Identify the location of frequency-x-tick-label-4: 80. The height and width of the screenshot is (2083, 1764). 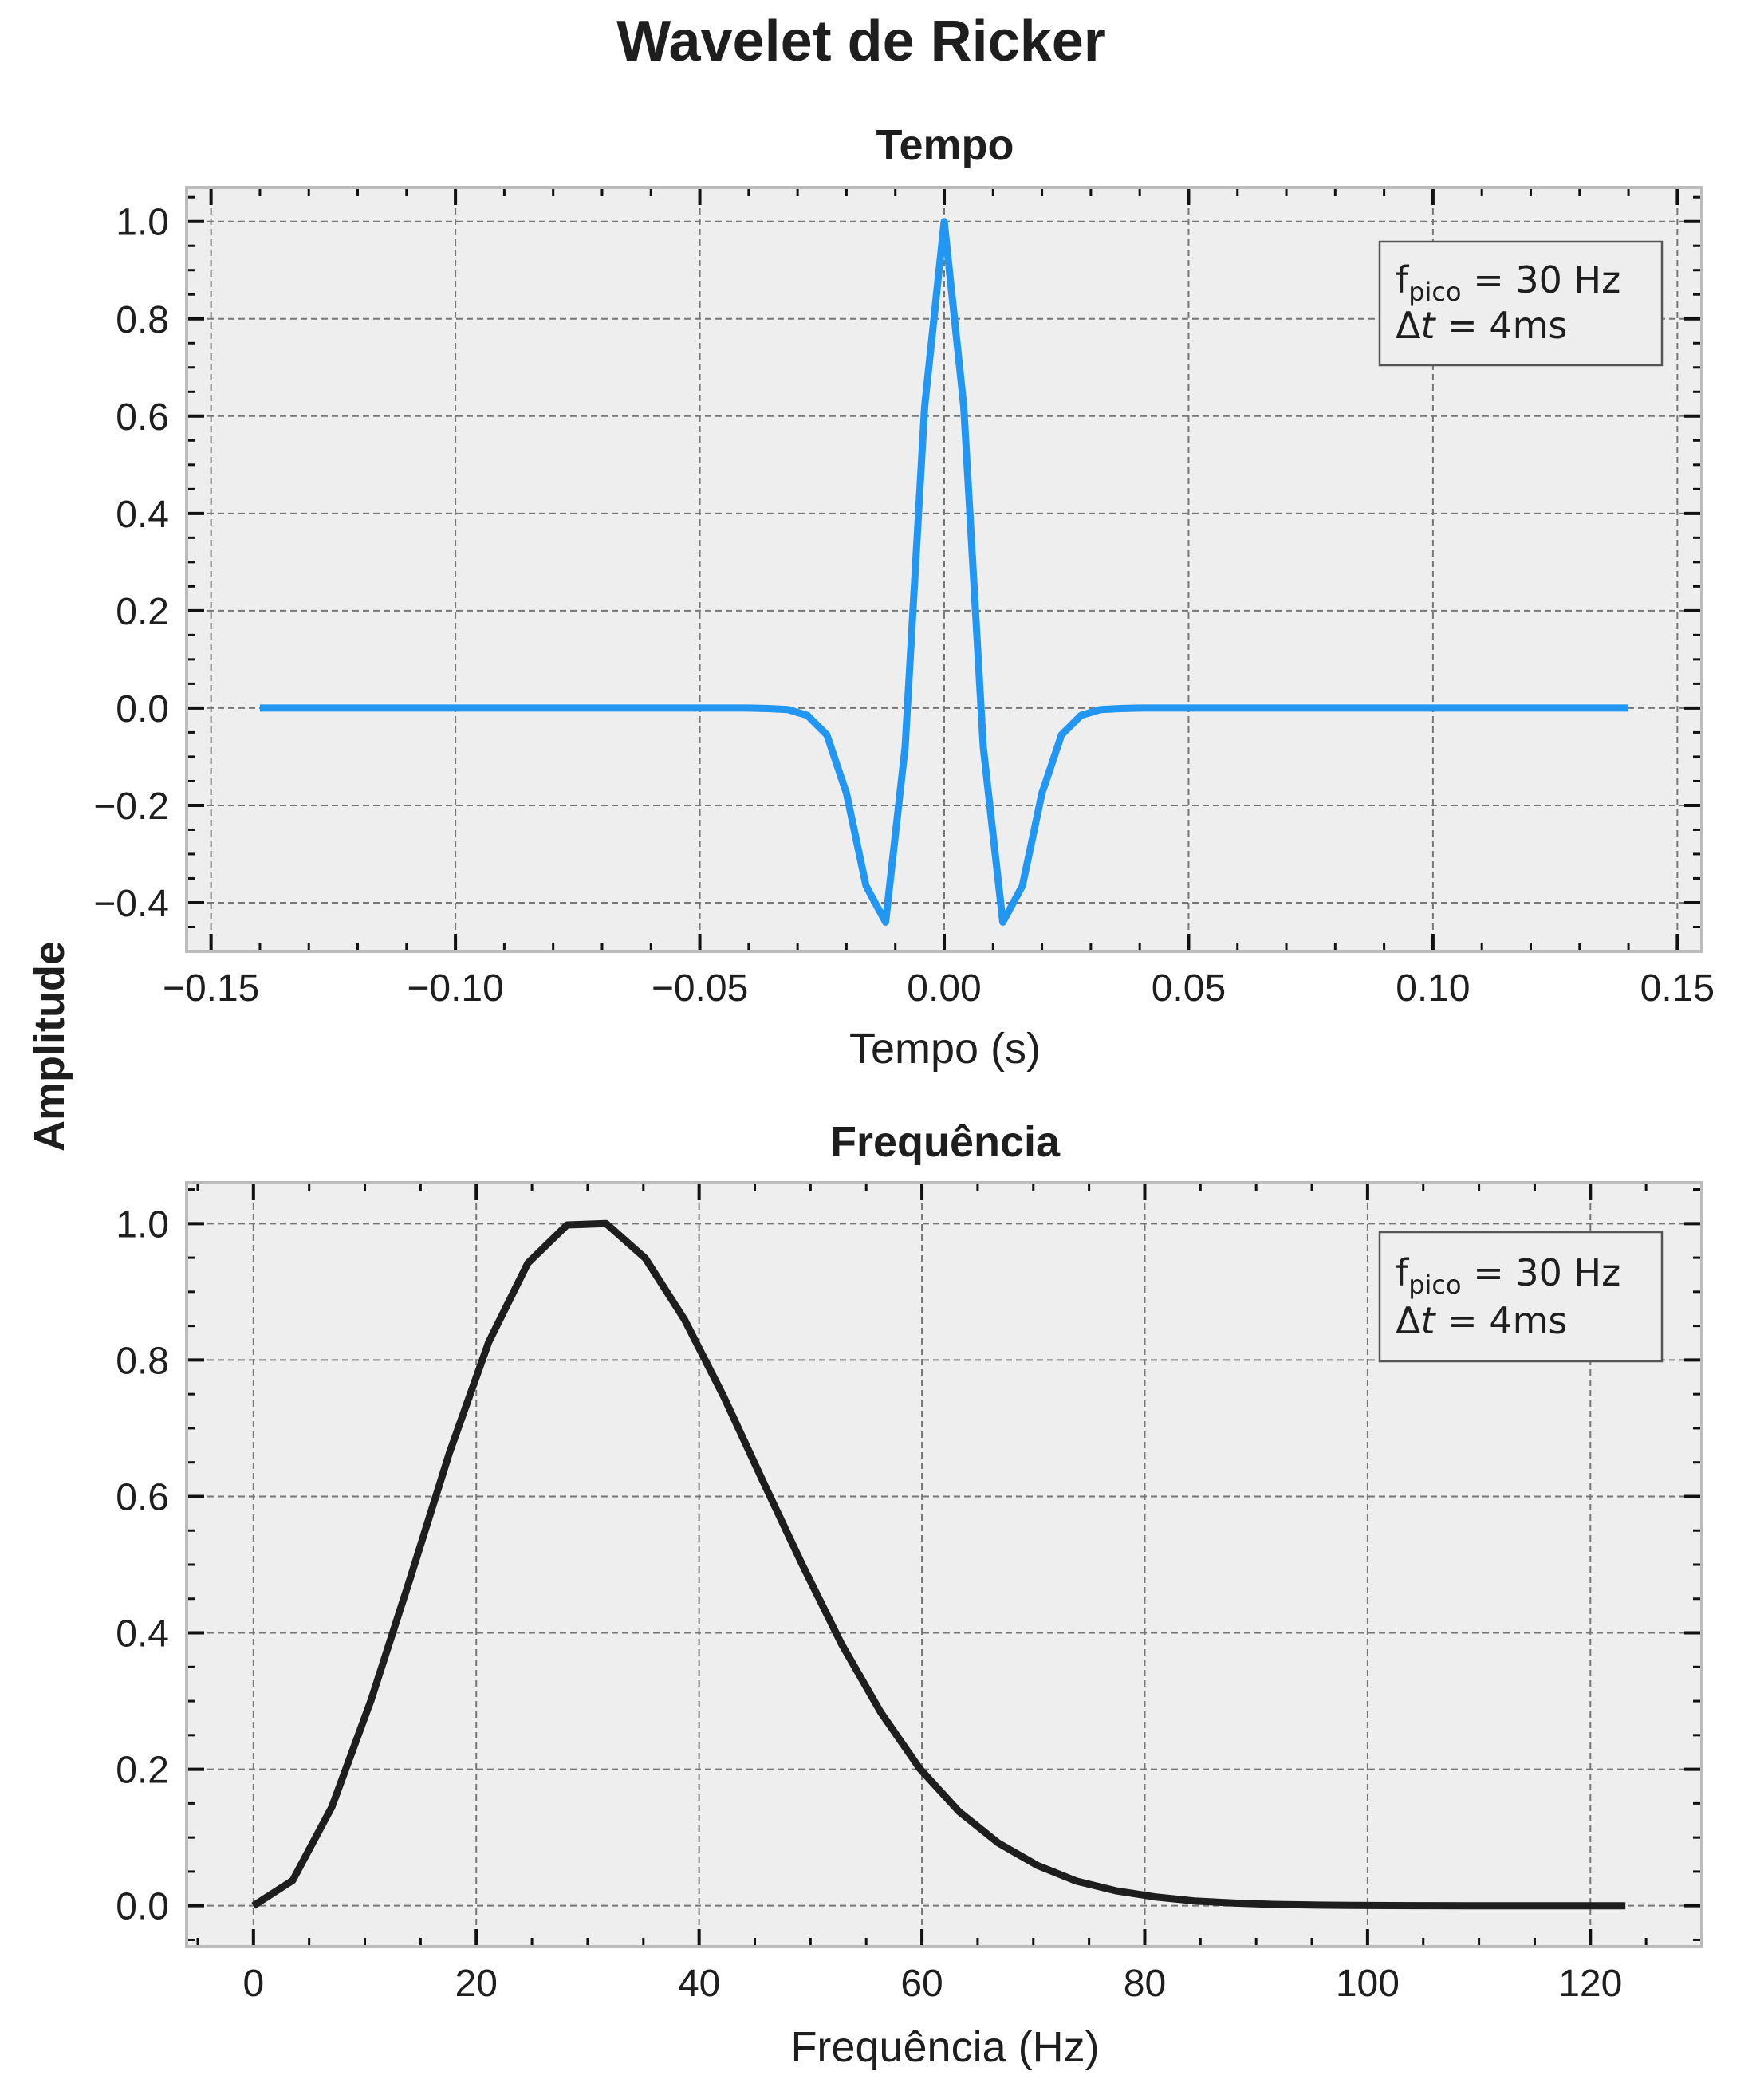
(1145, 1984).